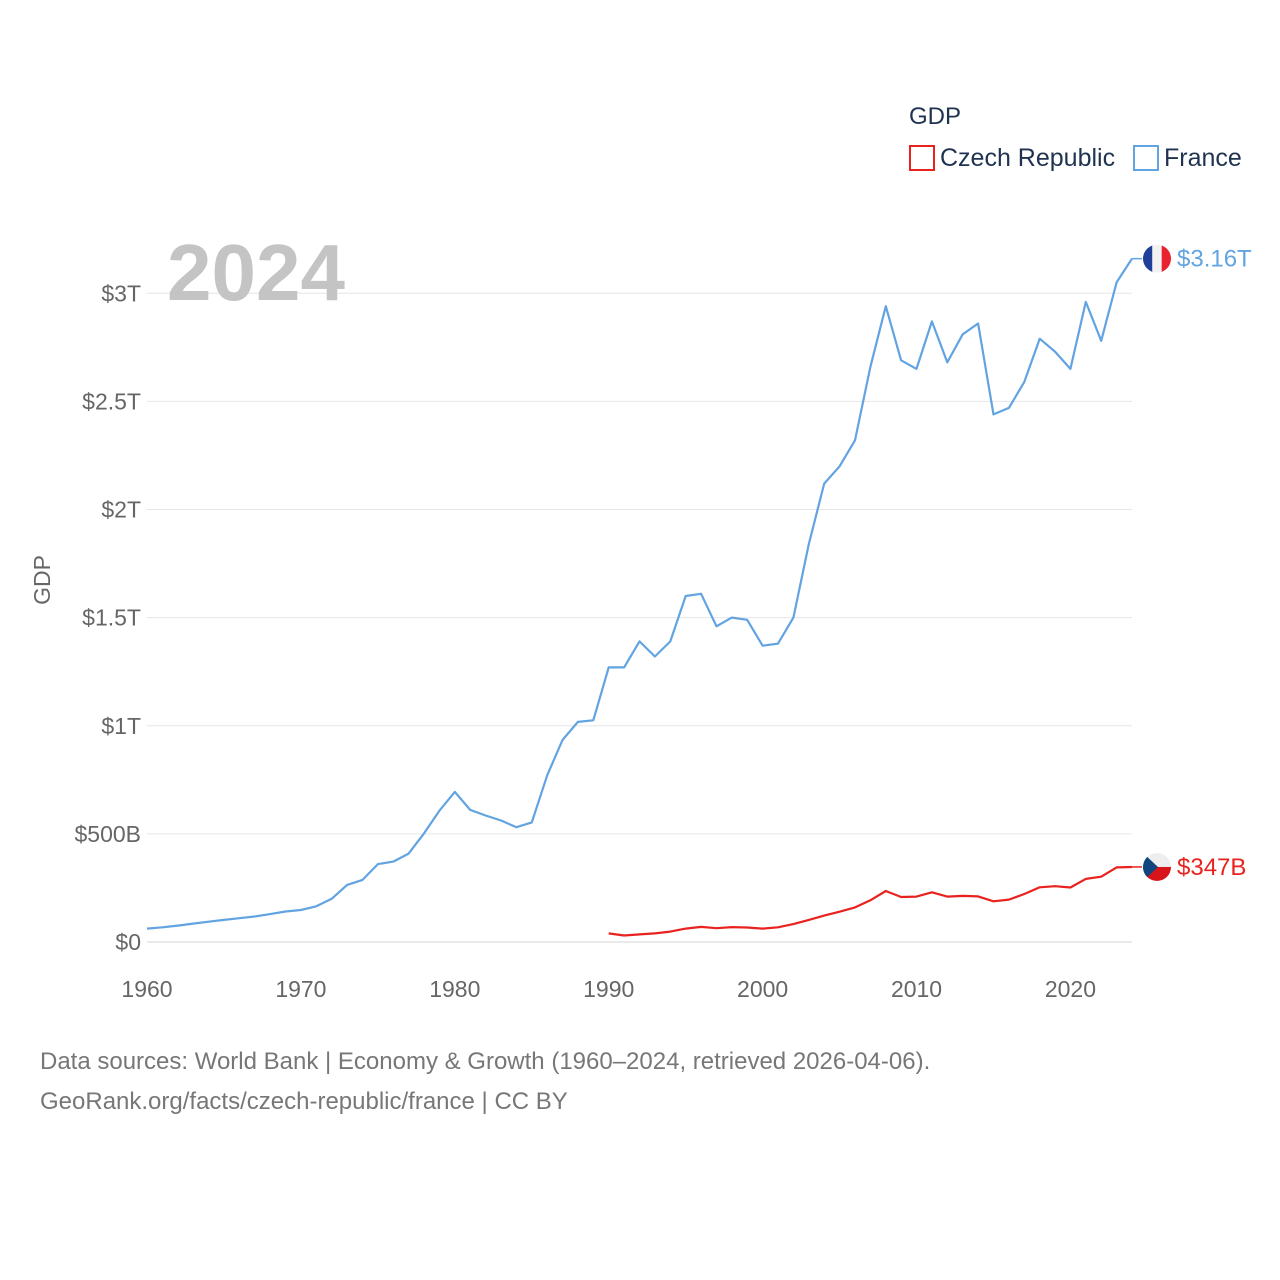 Image resolution: width=1280 pixels, height=1280 pixels. I want to click on y-tick-label: $500B, so click(107, 834).